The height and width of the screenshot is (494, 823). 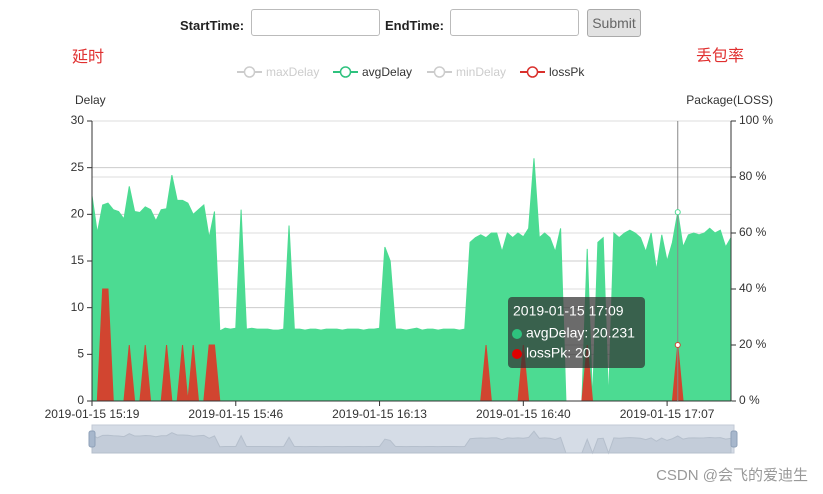 What do you see at coordinates (78, 260) in the screenshot?
I see `y-tick-label: 15` at bounding box center [78, 260].